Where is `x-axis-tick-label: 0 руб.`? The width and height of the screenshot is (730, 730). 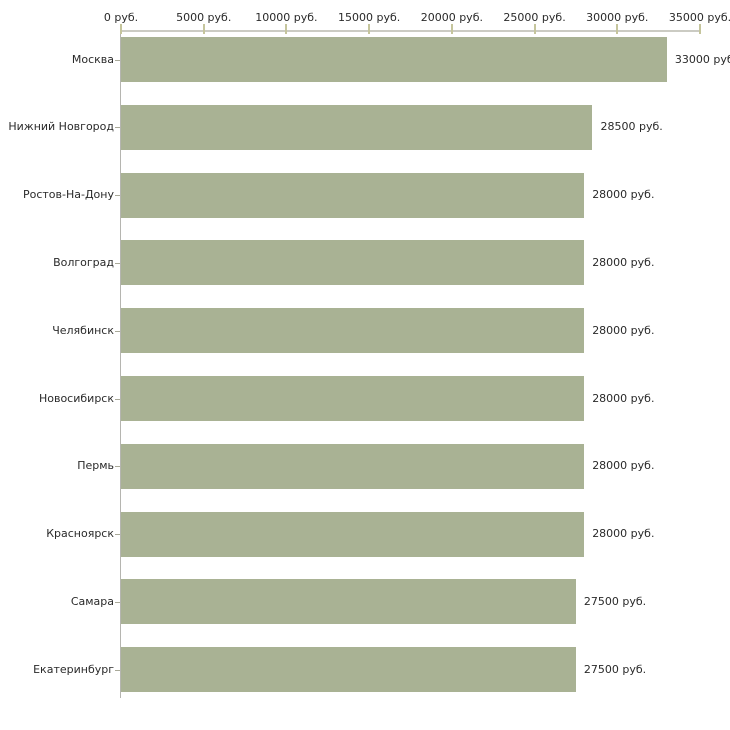
x-axis-tick-label: 0 руб. is located at coordinates (121, 17).